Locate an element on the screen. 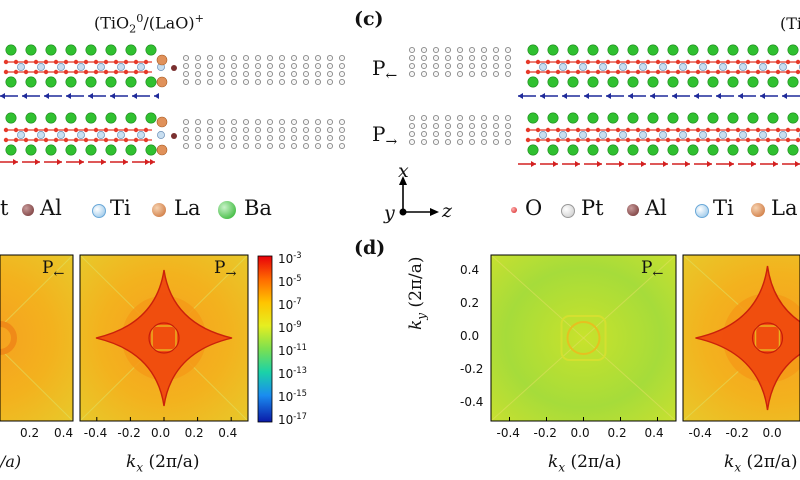 Image resolution: width=800 pixels, height=480 pixels. map4-xtick-label: -0.2 is located at coordinates (737, 433).